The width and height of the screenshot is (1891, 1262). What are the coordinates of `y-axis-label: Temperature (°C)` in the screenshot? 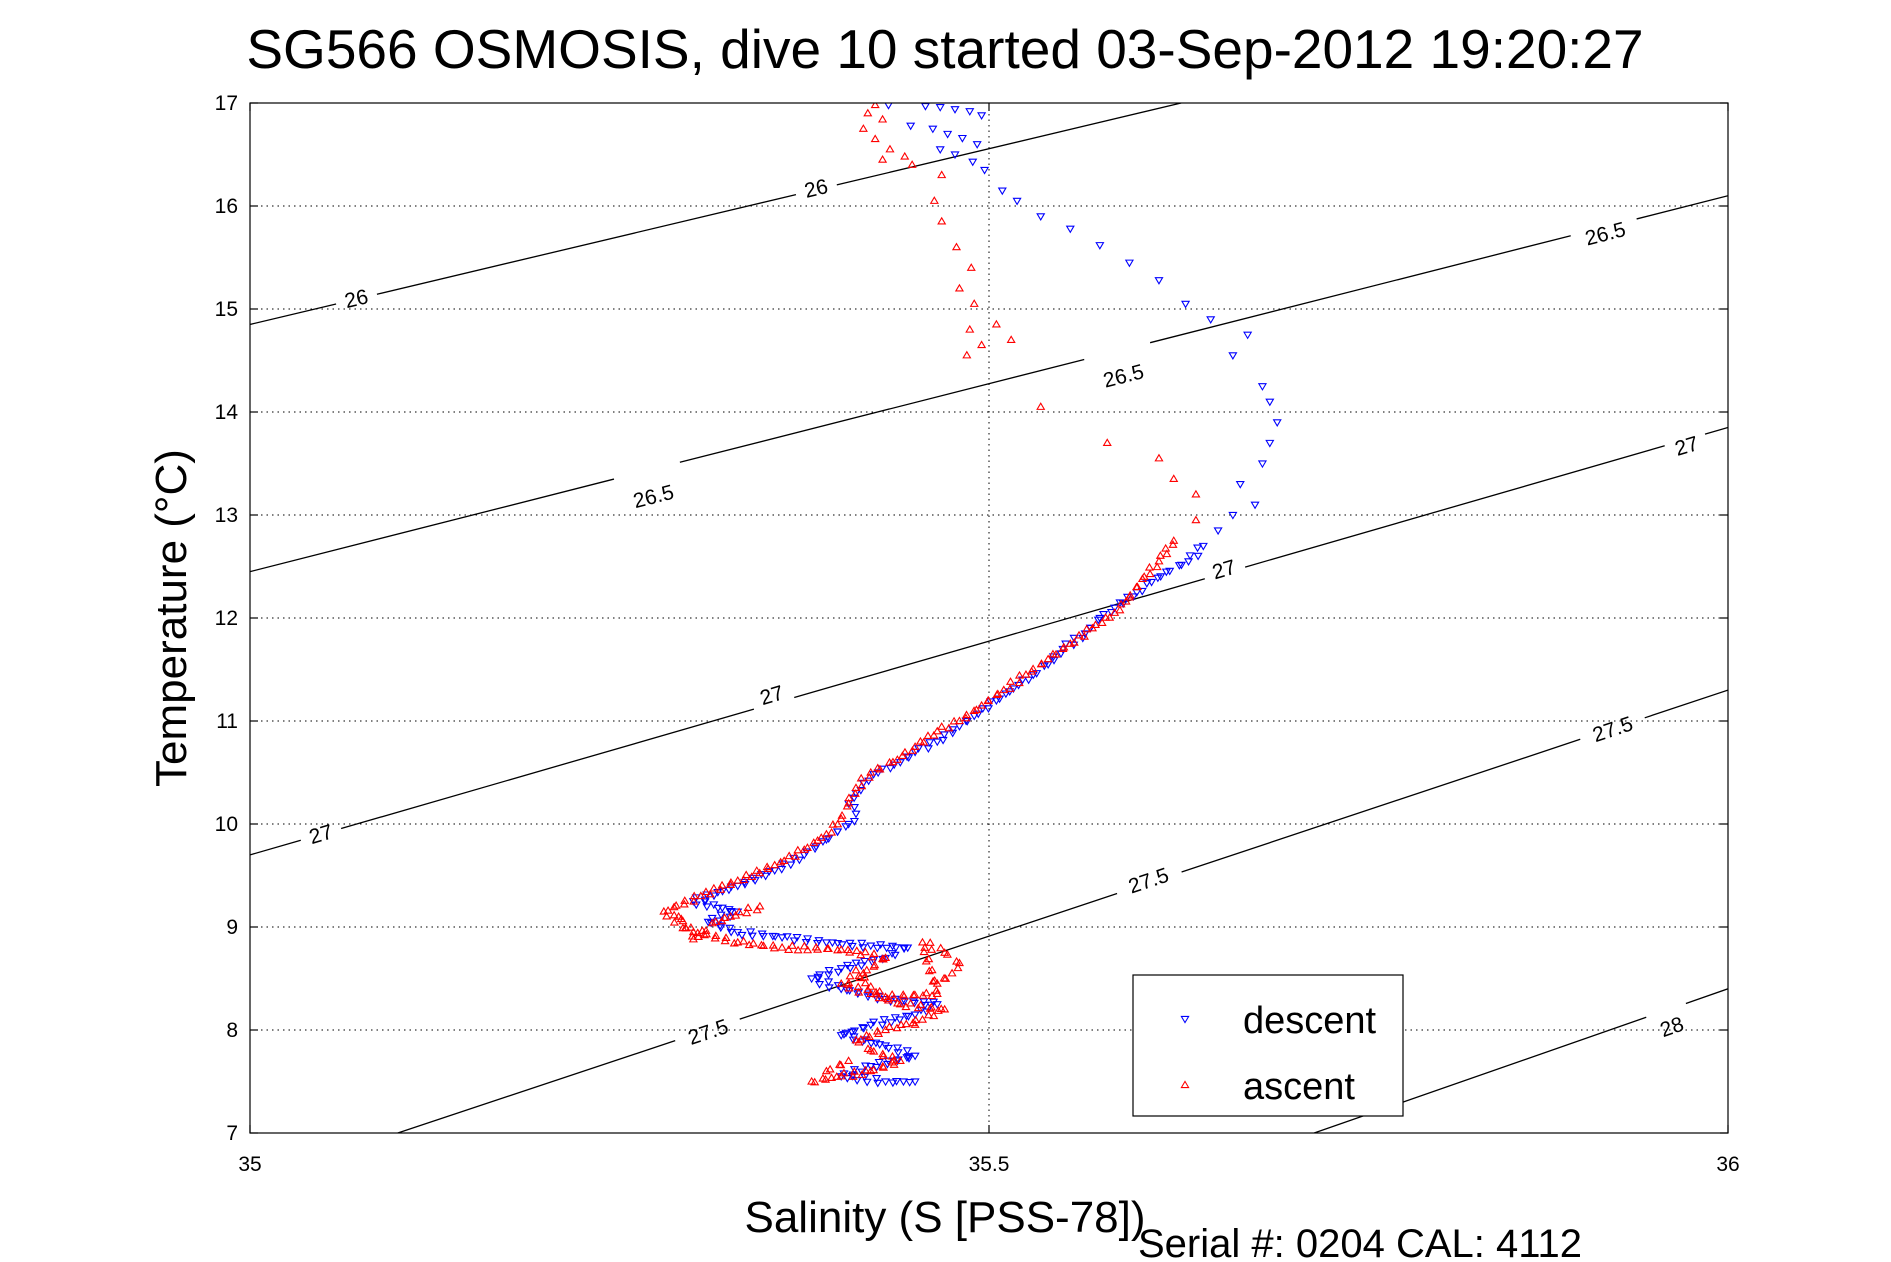 It's located at (171, 618).